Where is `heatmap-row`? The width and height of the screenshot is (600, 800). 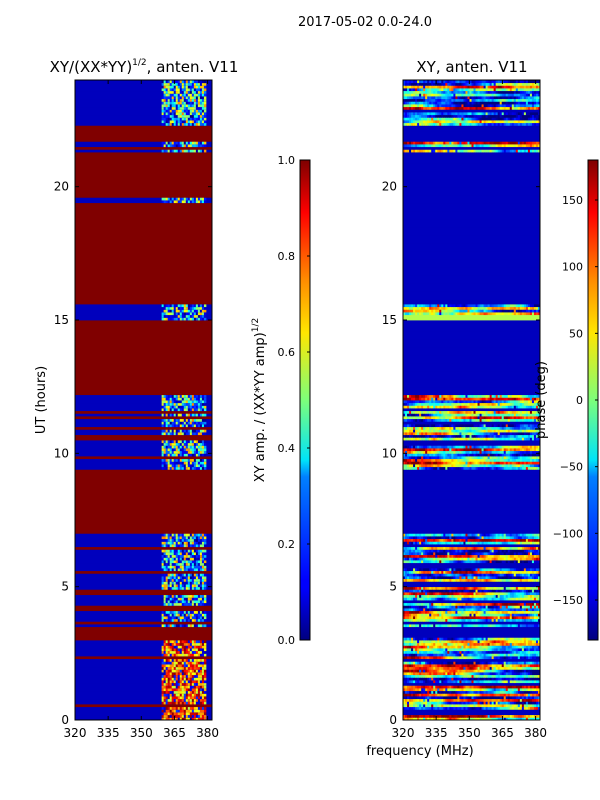 heatmap-row is located at coordinates (143, 524).